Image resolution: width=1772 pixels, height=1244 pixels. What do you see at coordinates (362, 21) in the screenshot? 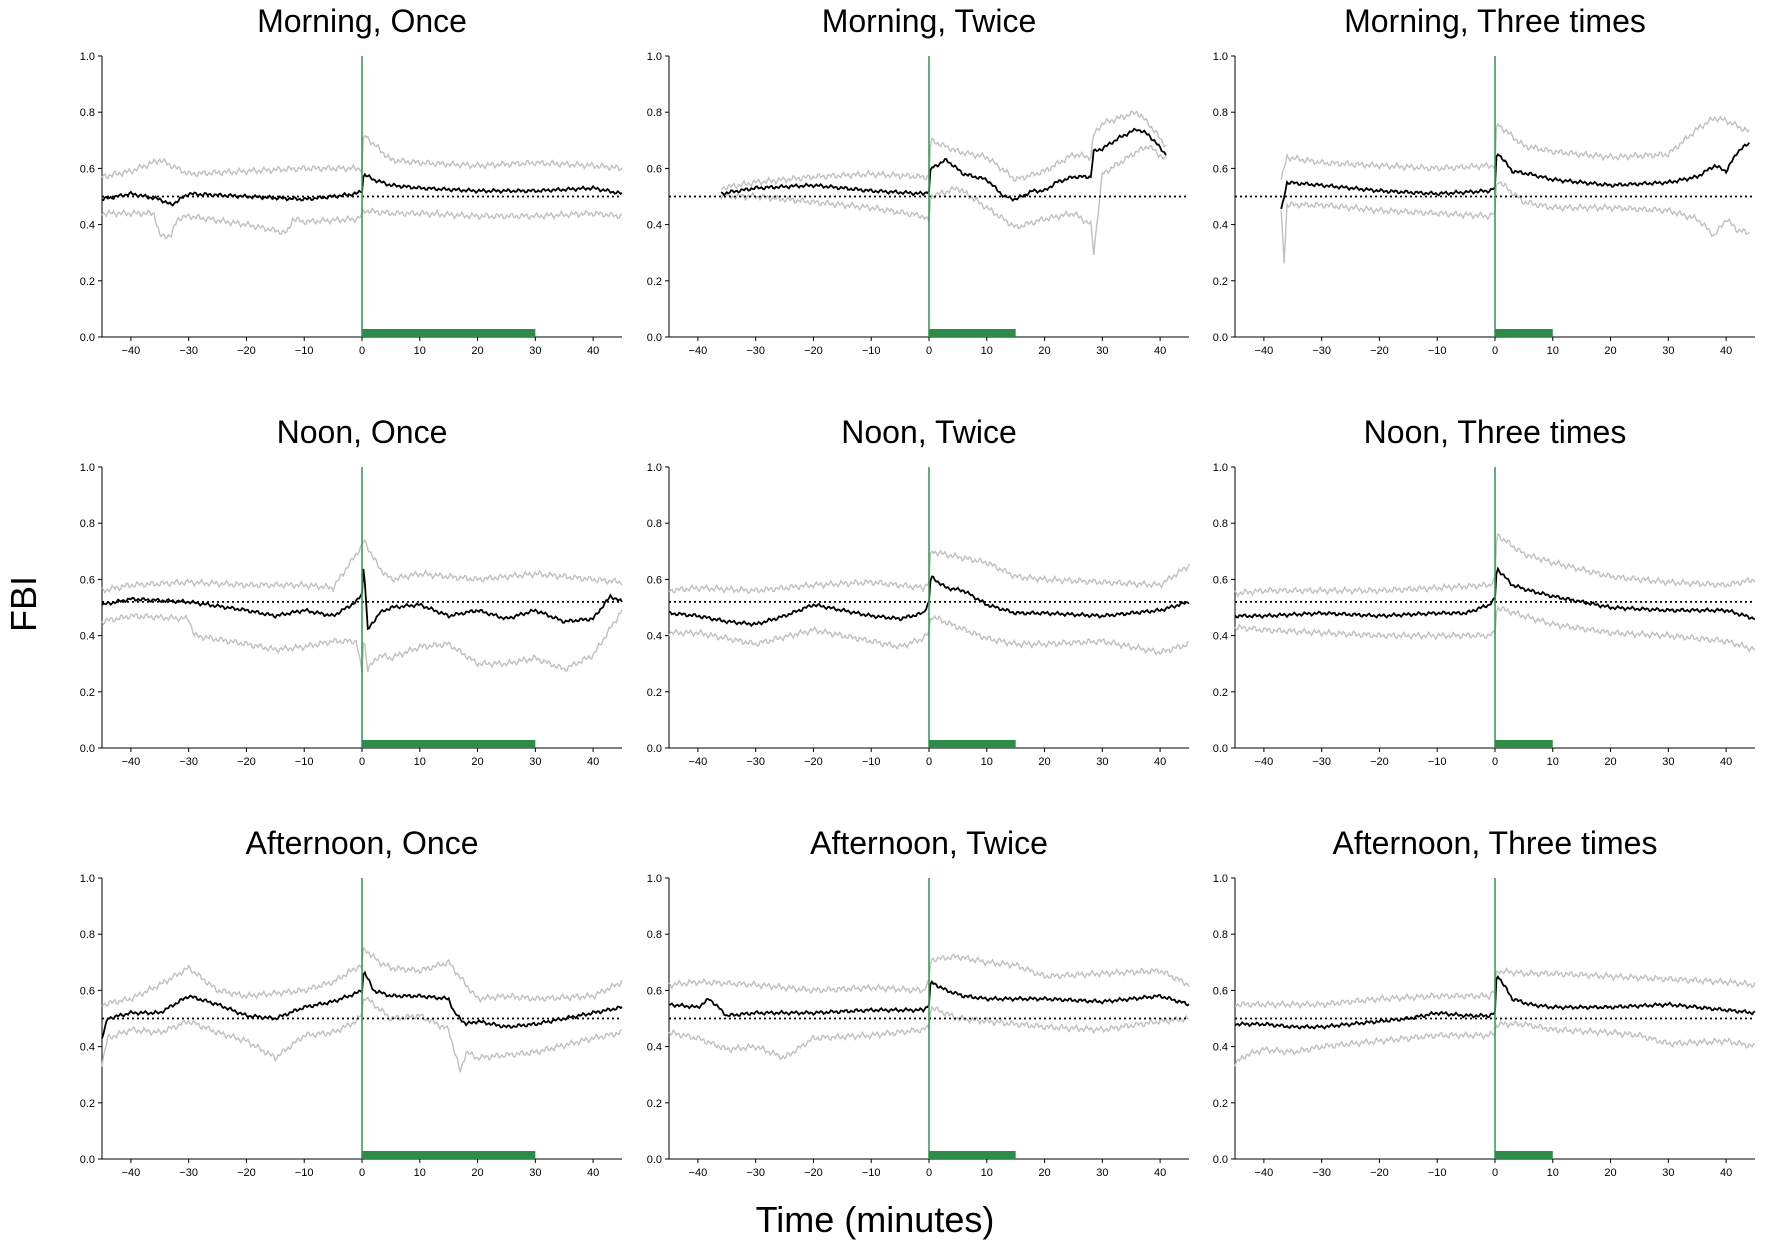
I see `panel-title: Morning, Once` at bounding box center [362, 21].